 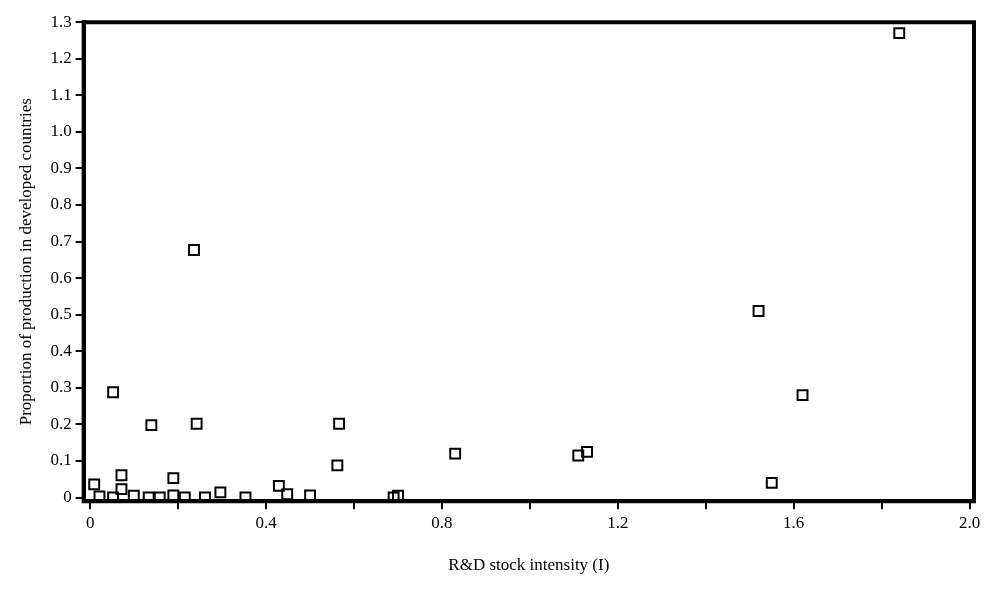 What do you see at coordinates (90, 522) in the screenshot?
I see `x-tick-label: 0` at bounding box center [90, 522].